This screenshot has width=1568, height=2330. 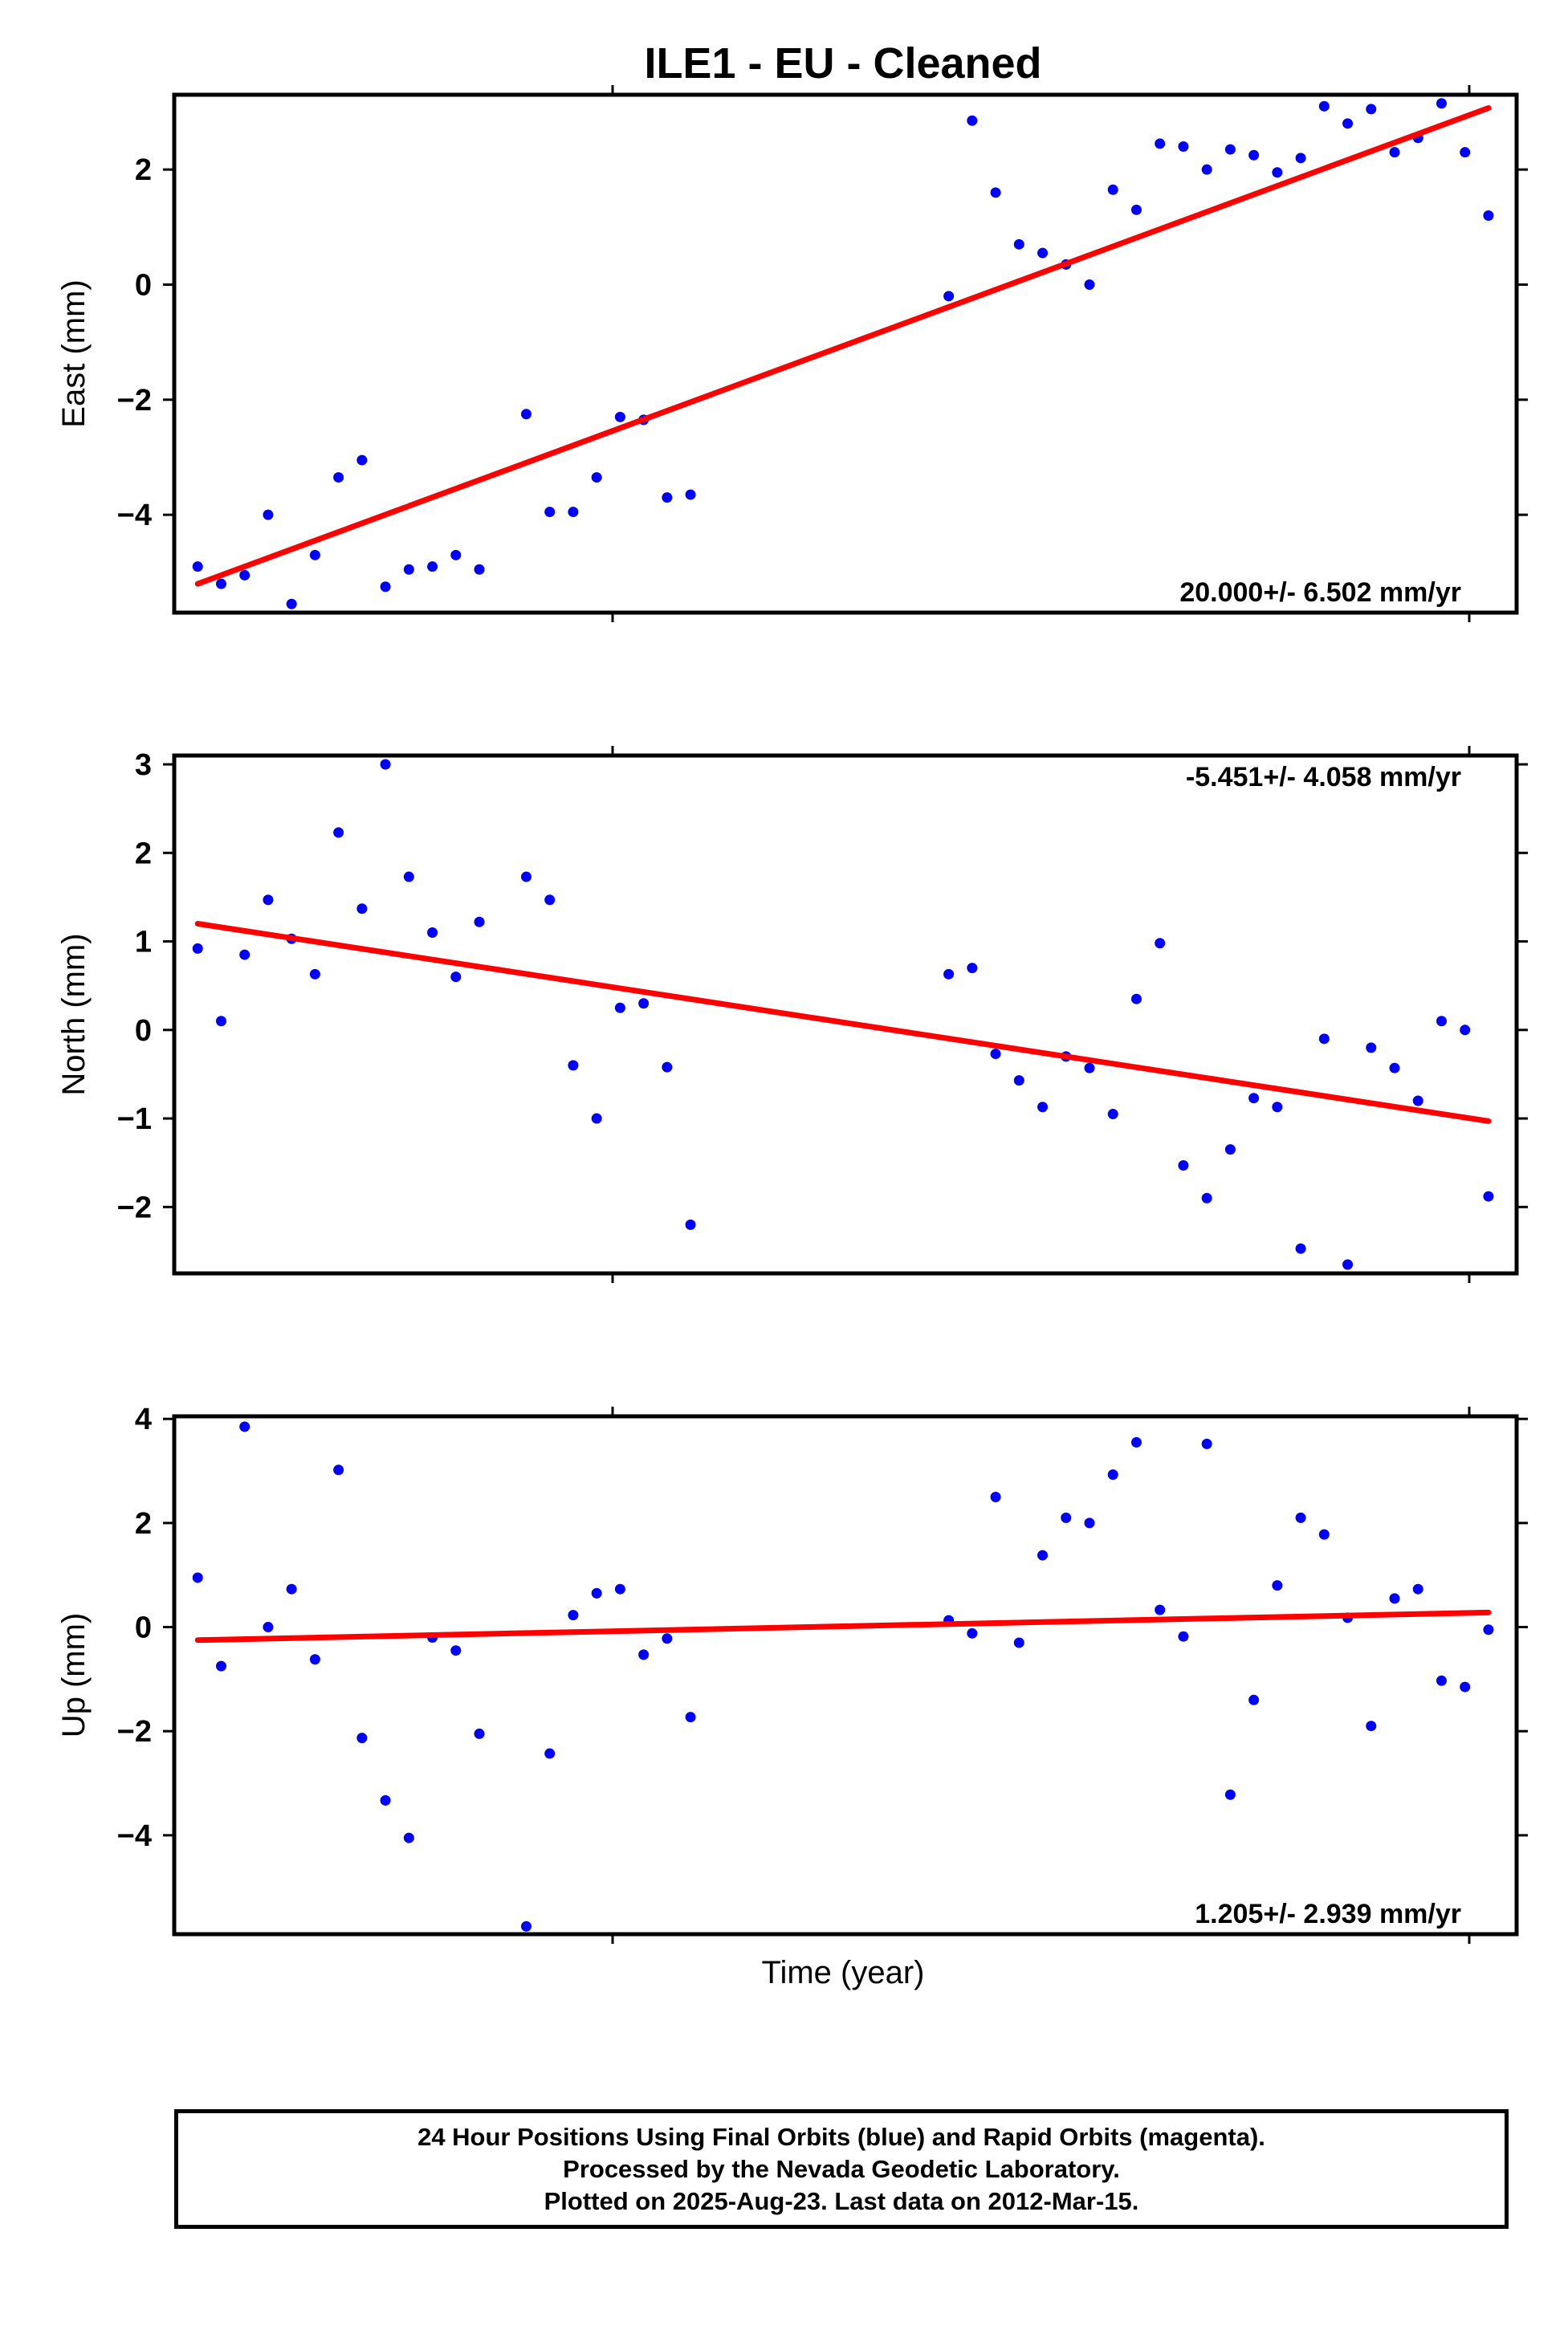 I want to click on y-tick-label: 1, so click(x=143, y=942).